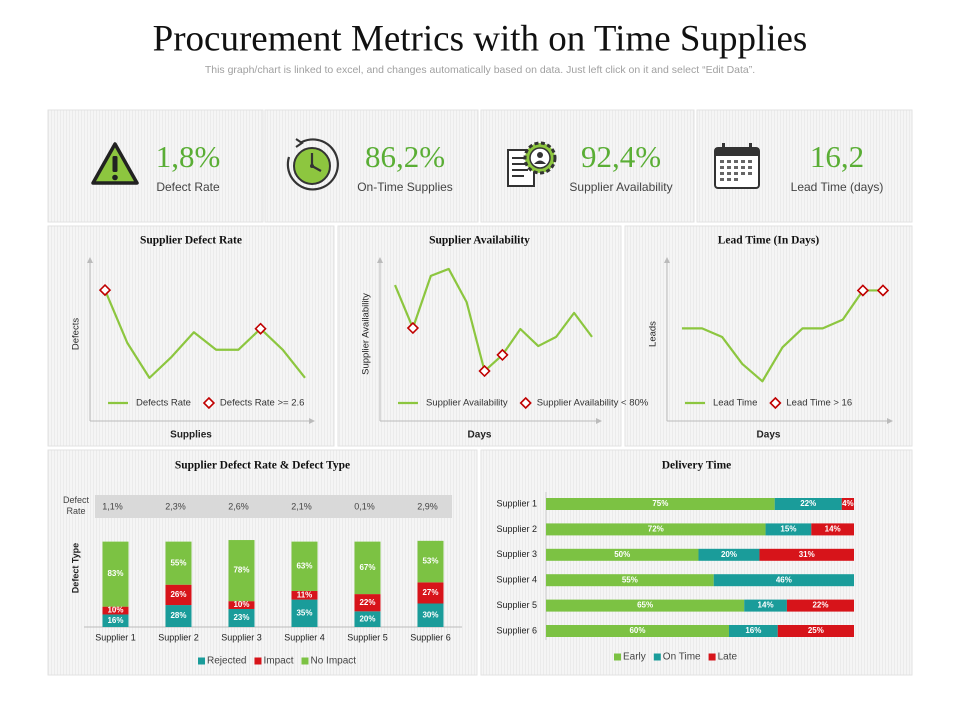 The height and width of the screenshot is (720, 960). What do you see at coordinates (516, 554) in the screenshot?
I see `y-tick-label: Supplier 3` at bounding box center [516, 554].